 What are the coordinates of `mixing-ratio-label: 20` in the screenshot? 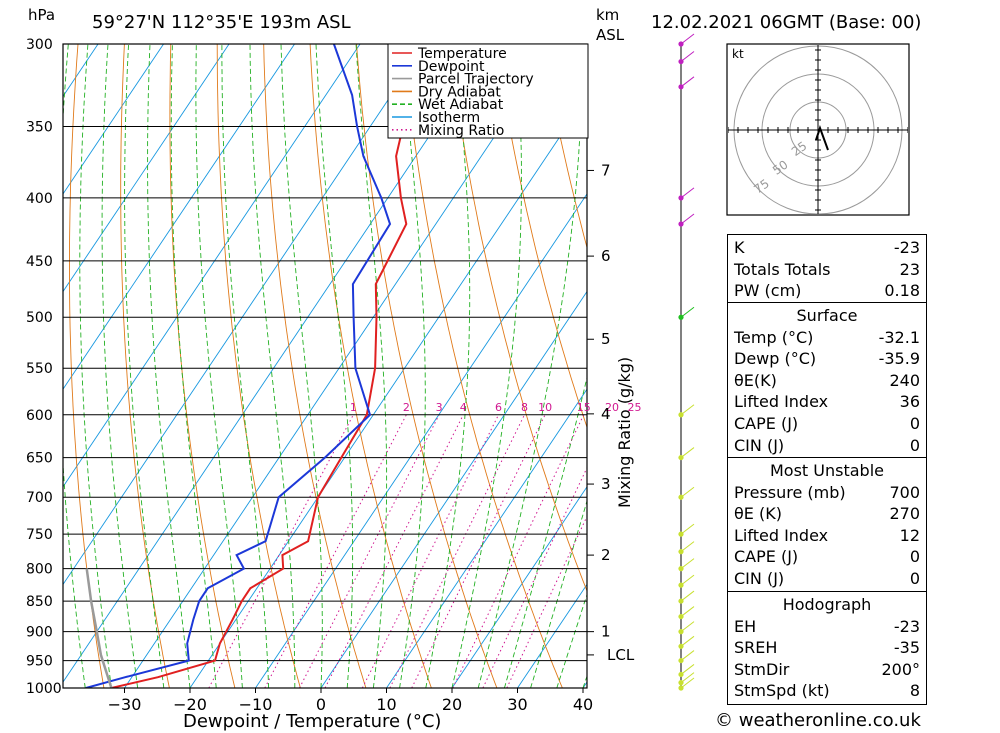 It's located at (612, 407).